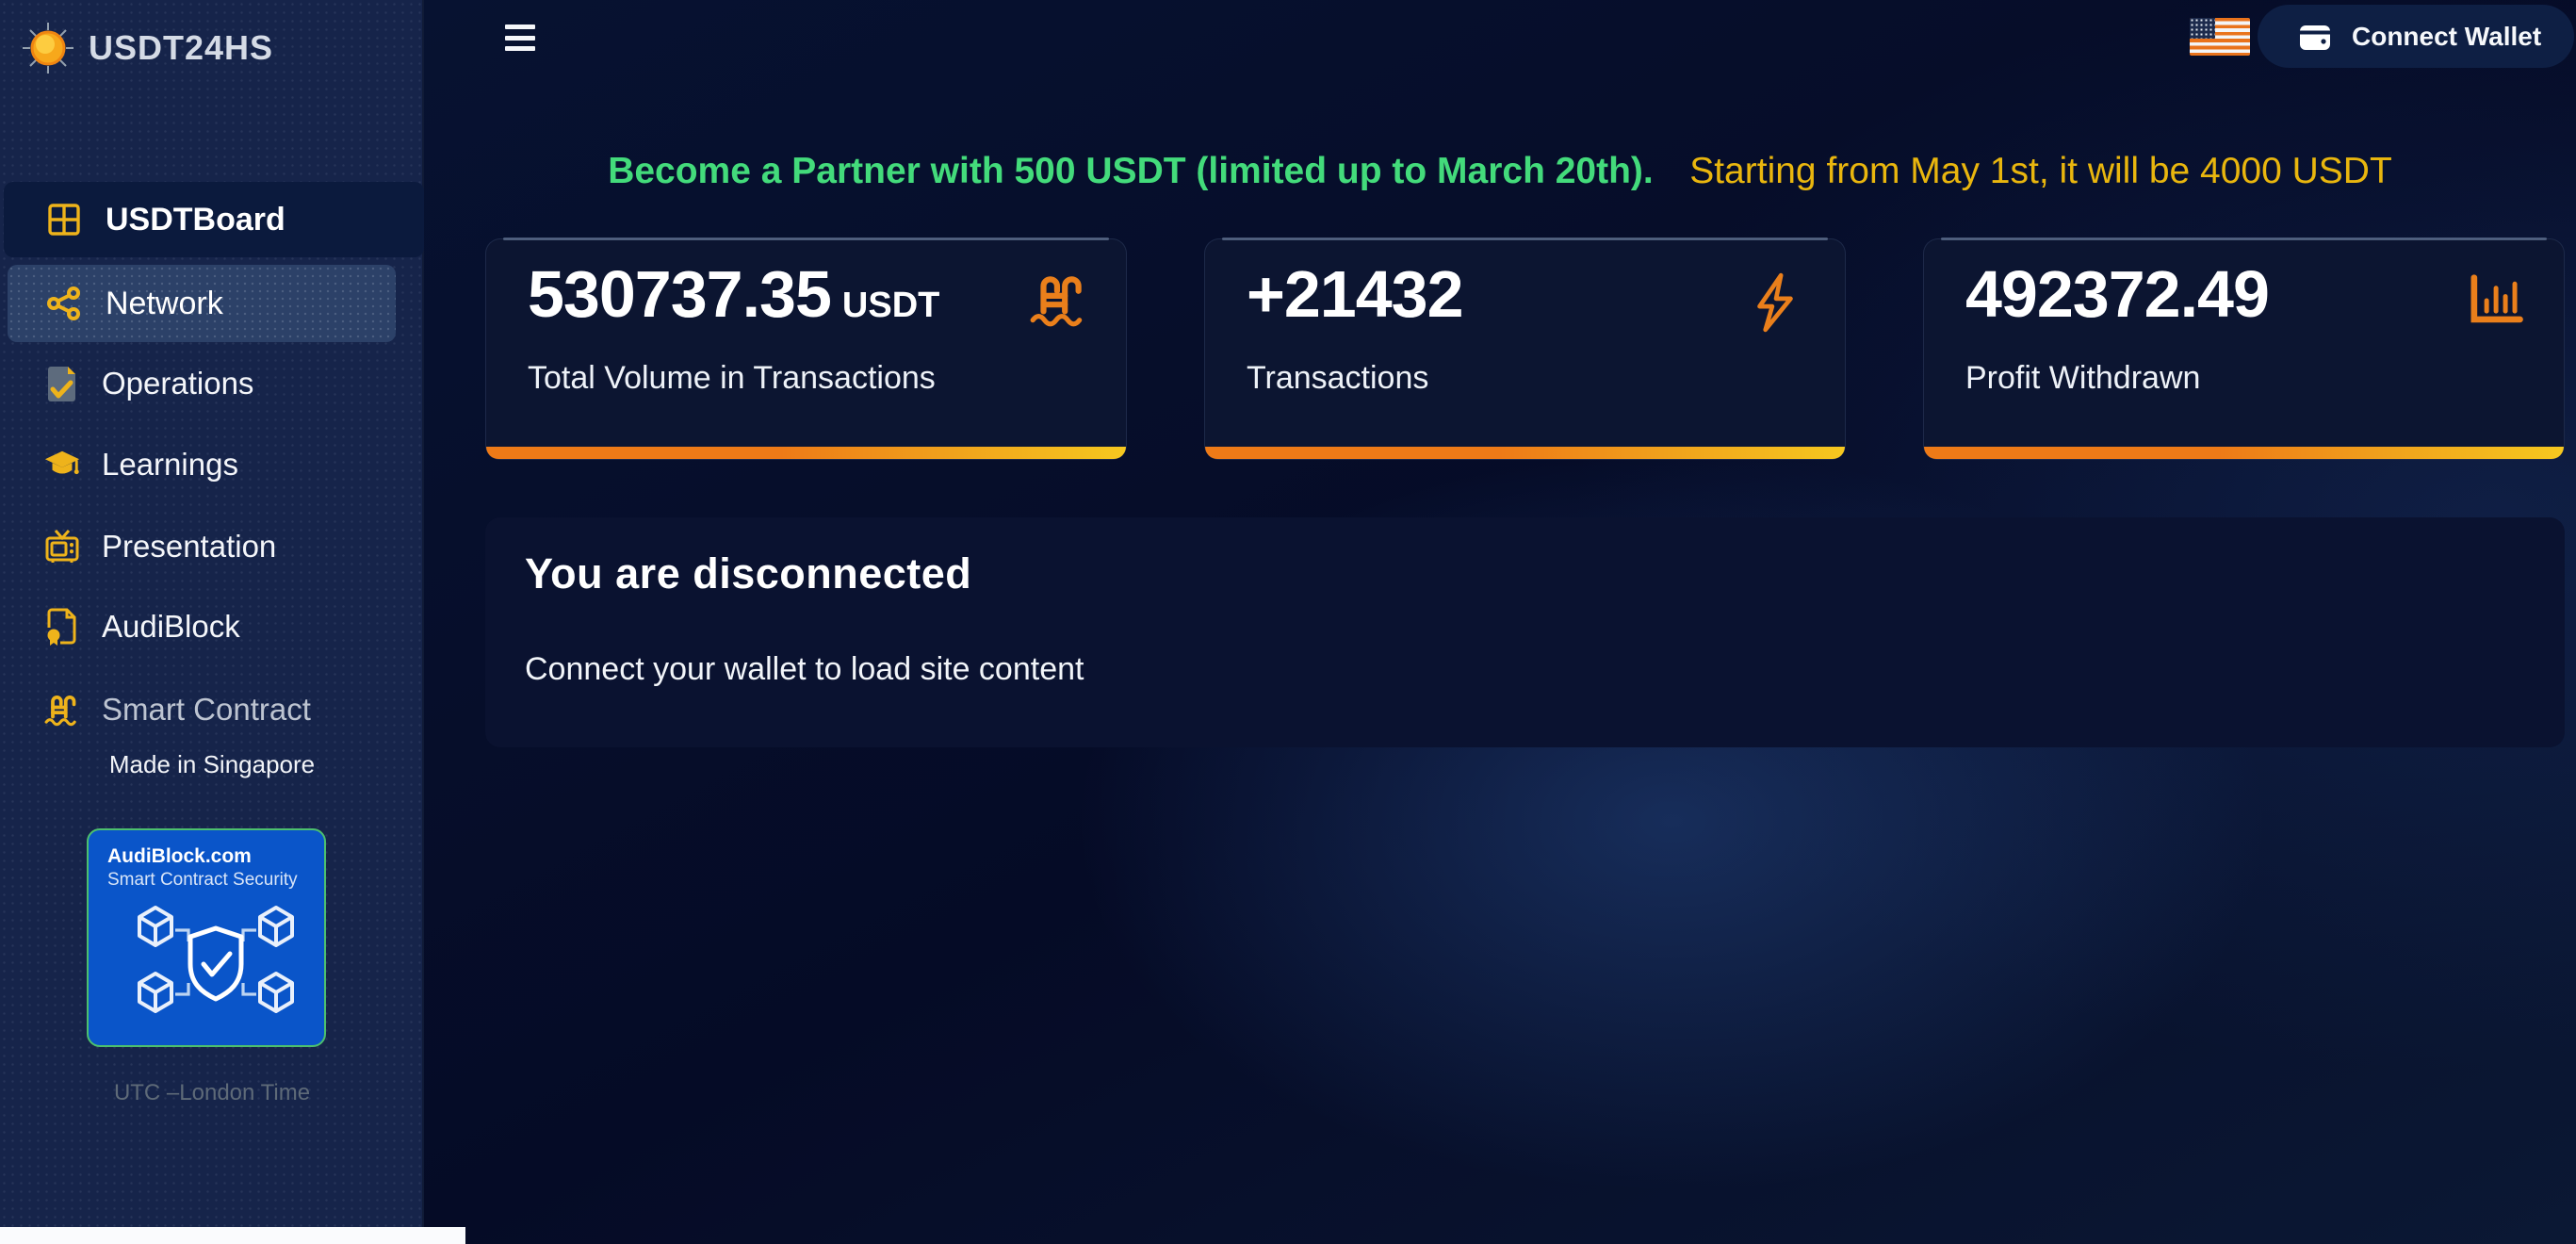 This screenshot has height=1244, width=2576. I want to click on connect-wallet-button: Connect Wallet, so click(2416, 36).